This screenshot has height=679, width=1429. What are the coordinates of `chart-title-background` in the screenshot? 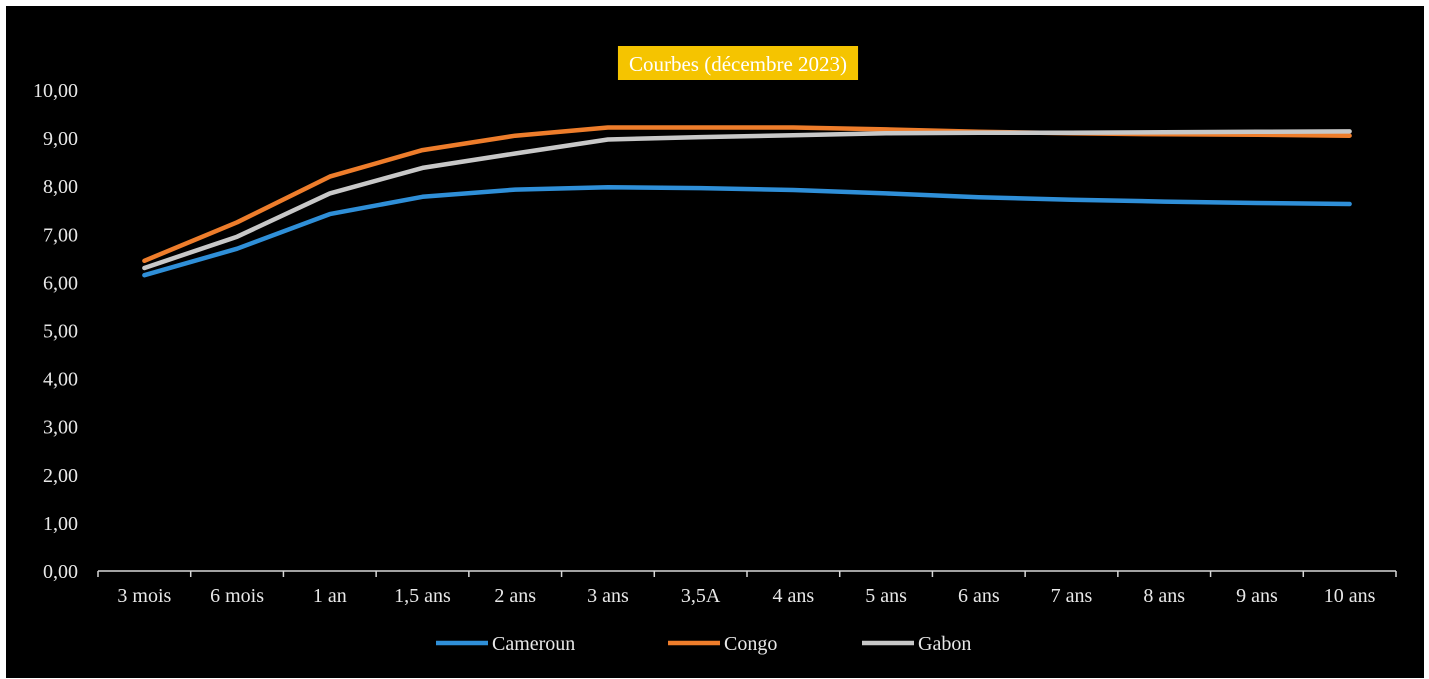 It's located at (738, 63).